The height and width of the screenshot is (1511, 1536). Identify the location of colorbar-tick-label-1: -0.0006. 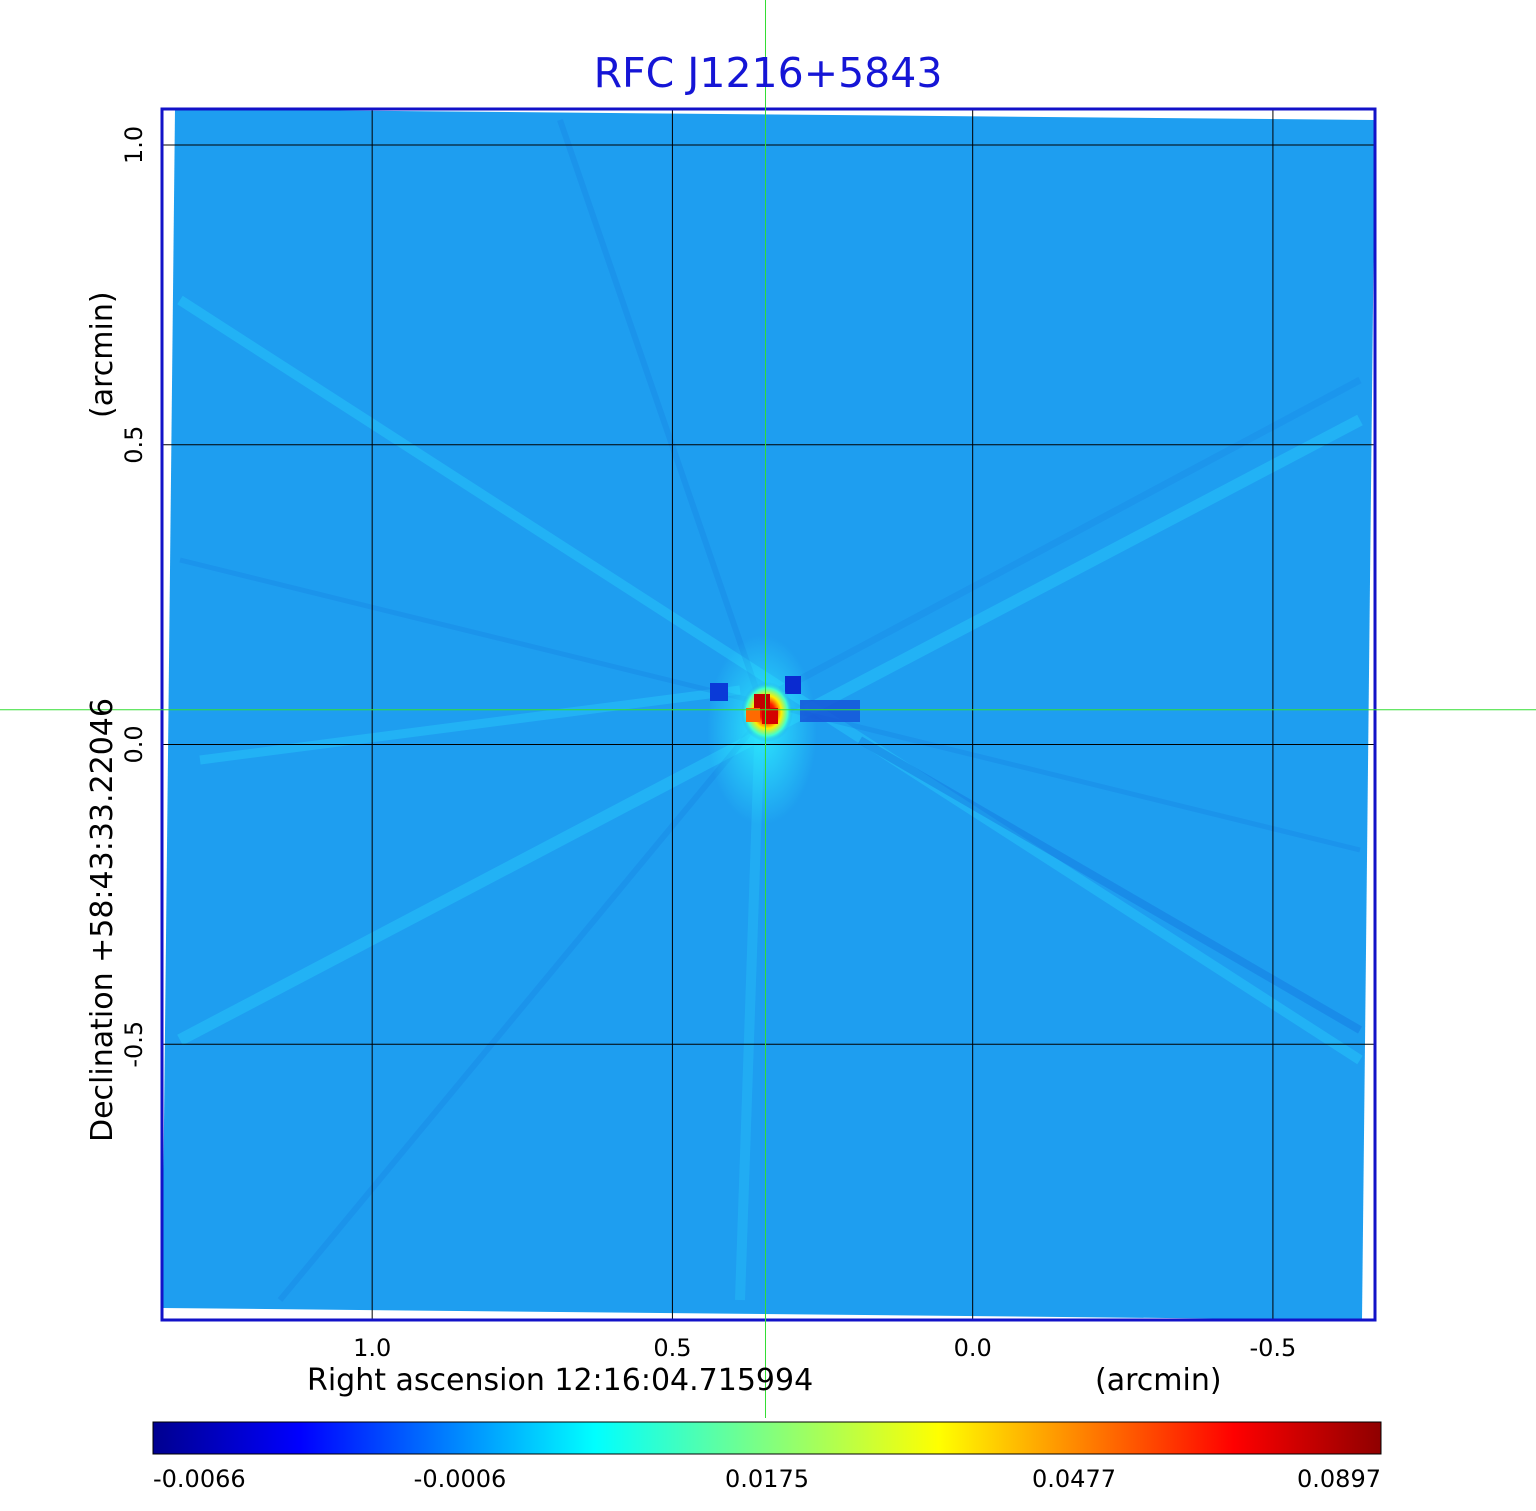
(460, 1479).